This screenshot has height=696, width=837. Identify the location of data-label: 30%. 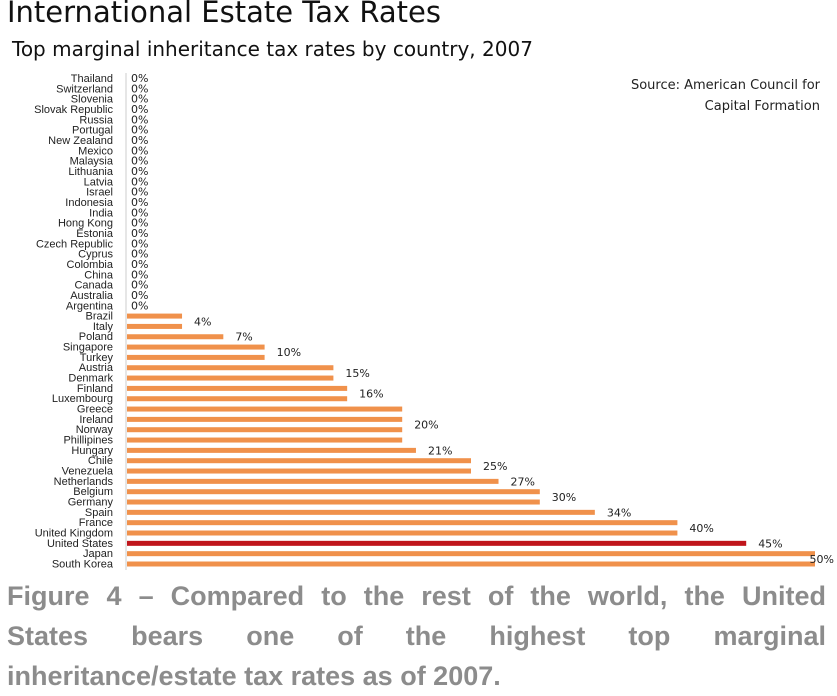
(564, 497).